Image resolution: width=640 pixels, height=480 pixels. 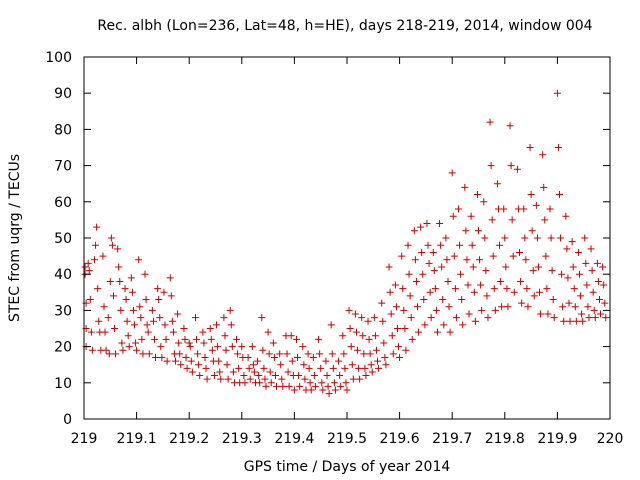 I want to click on x-tick-label: 219.8, so click(x=505, y=439).